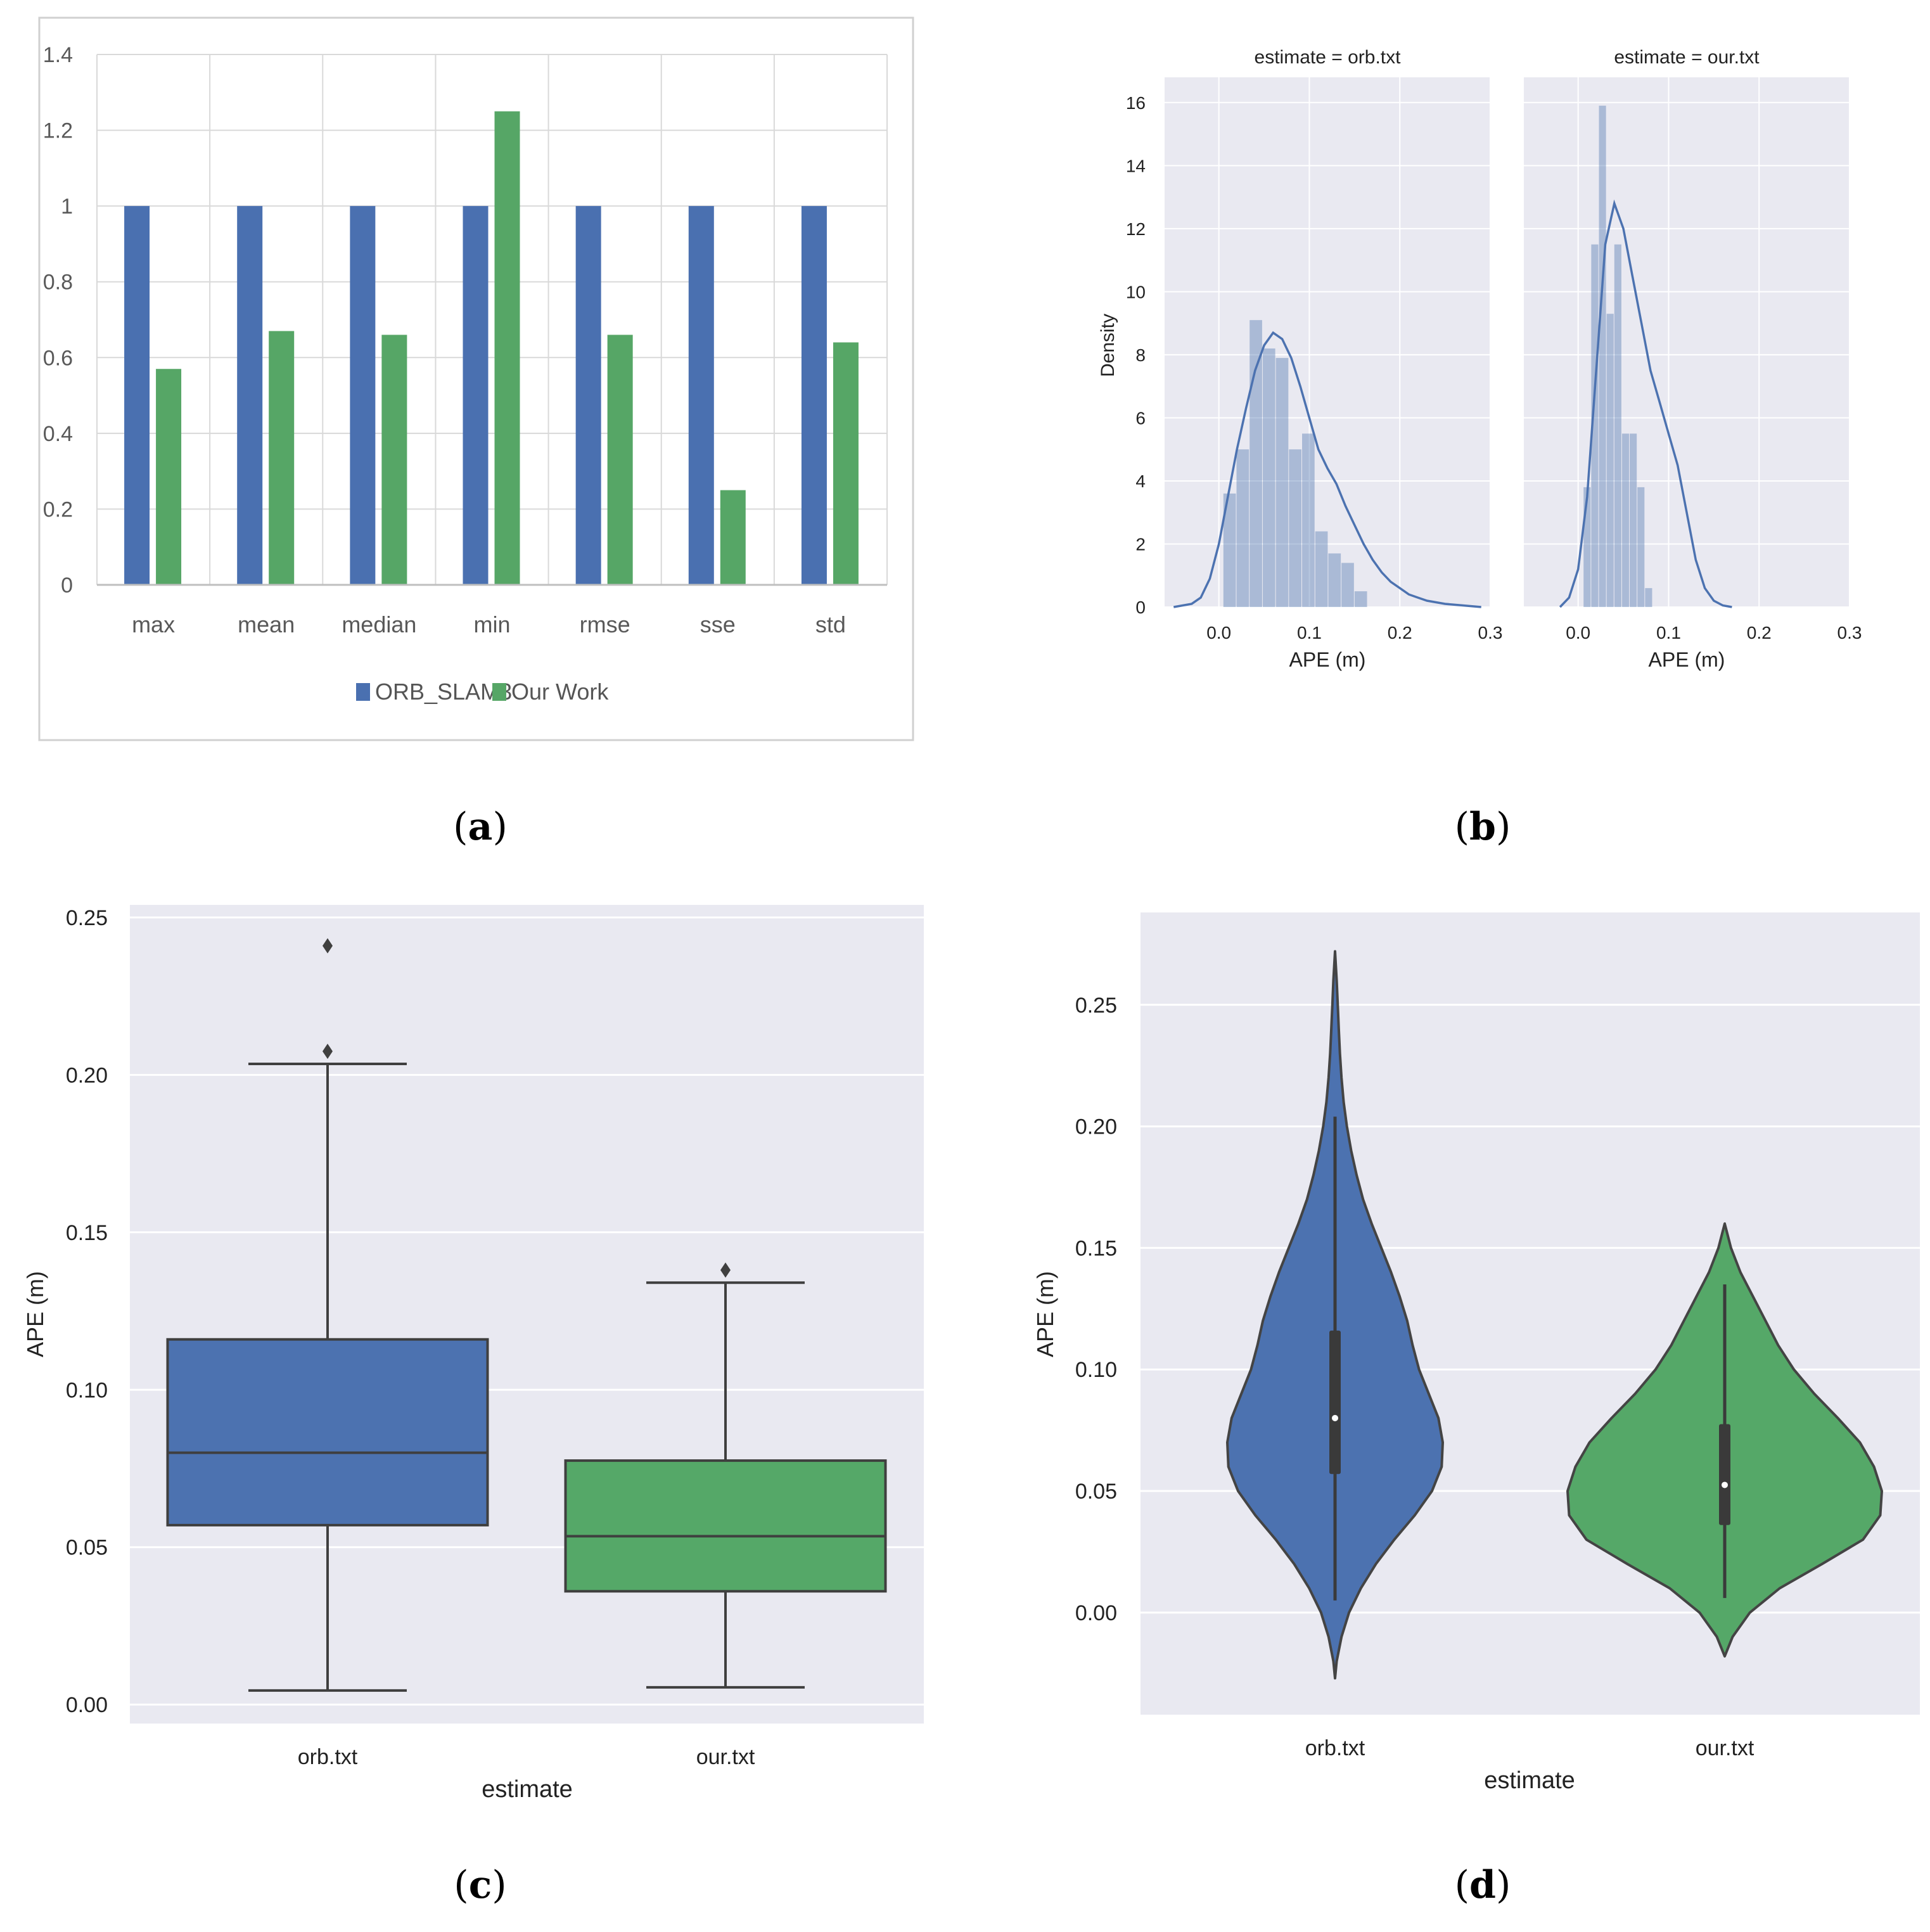 The image size is (1930, 1932). What do you see at coordinates (153, 624) in the screenshot?
I see `x-tick-label: max` at bounding box center [153, 624].